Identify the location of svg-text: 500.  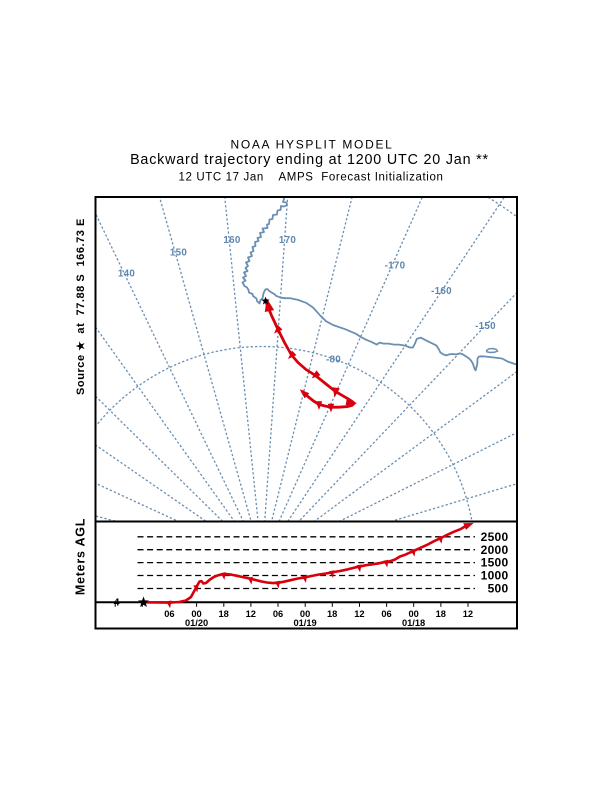
(498, 589).